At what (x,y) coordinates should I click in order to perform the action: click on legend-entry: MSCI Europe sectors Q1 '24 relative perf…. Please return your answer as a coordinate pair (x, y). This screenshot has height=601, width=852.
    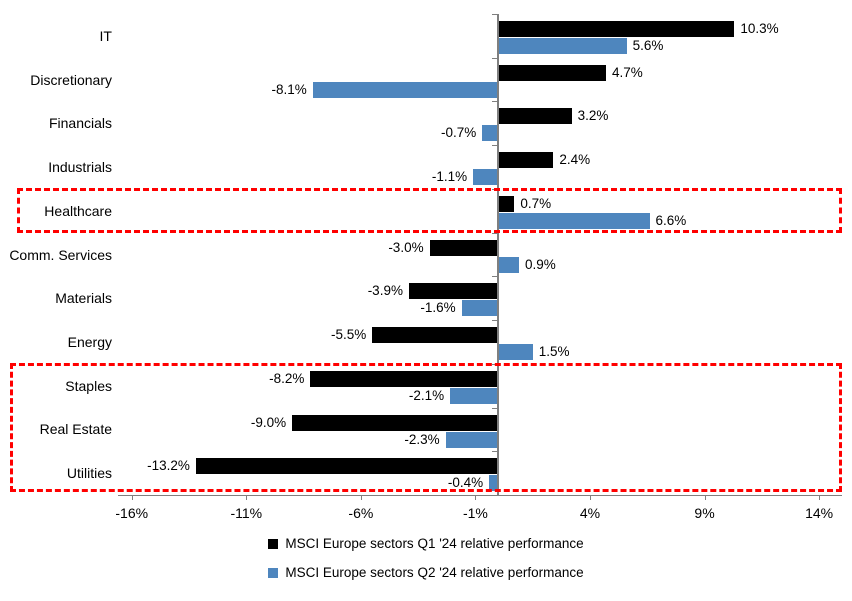
    Looking at the image, I should click on (426, 544).